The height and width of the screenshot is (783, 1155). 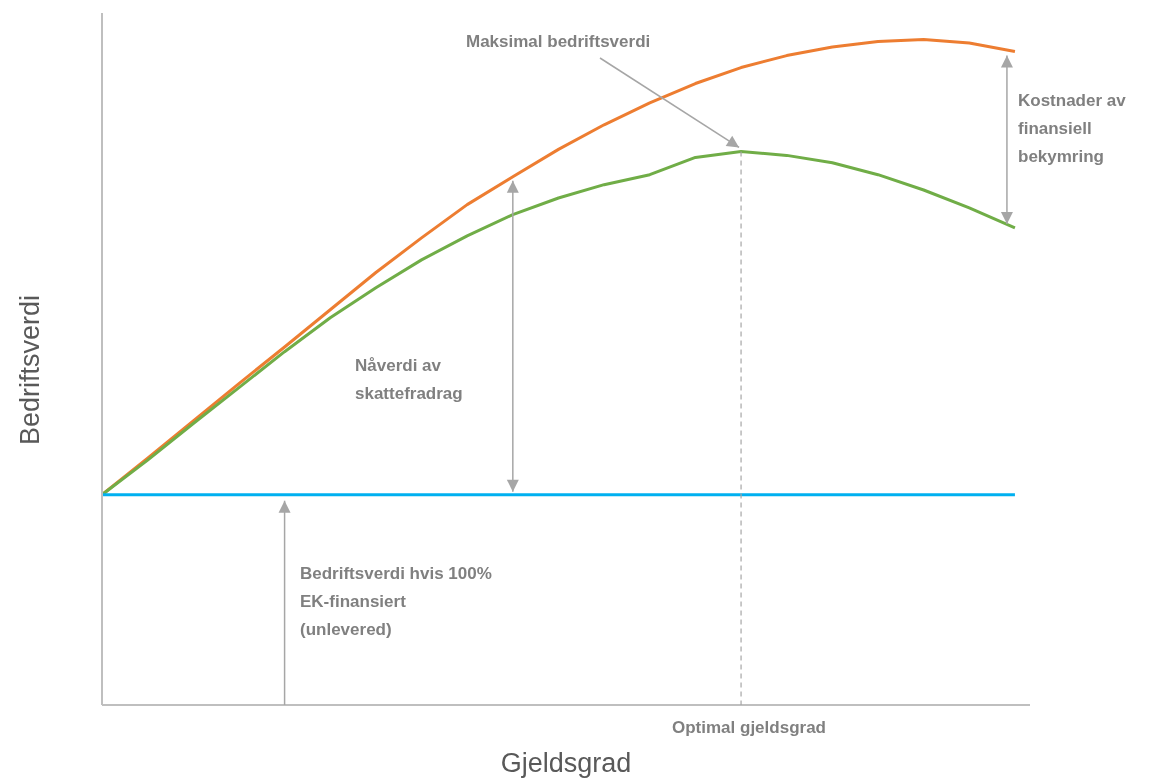 I want to click on annotation: Kostnader av finansiell bekymring, so click(x=1072, y=129).